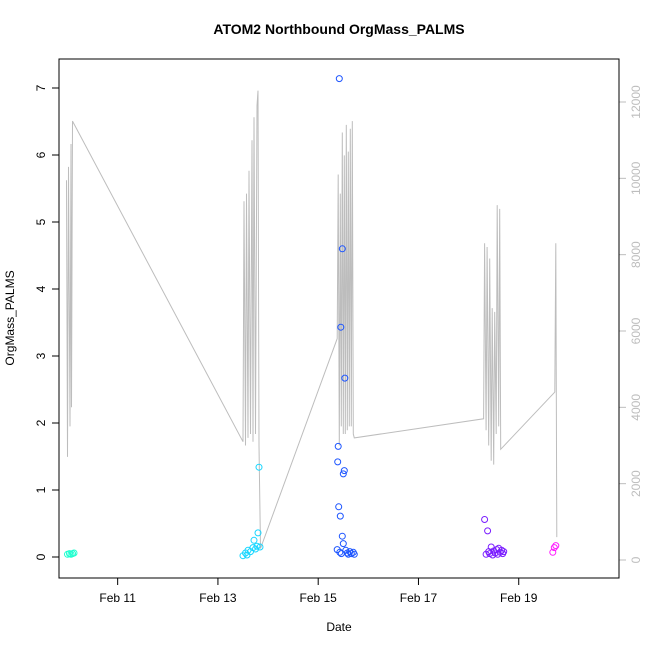 The image size is (650, 655). I want to click on y-tick-label: 6, so click(41, 154).